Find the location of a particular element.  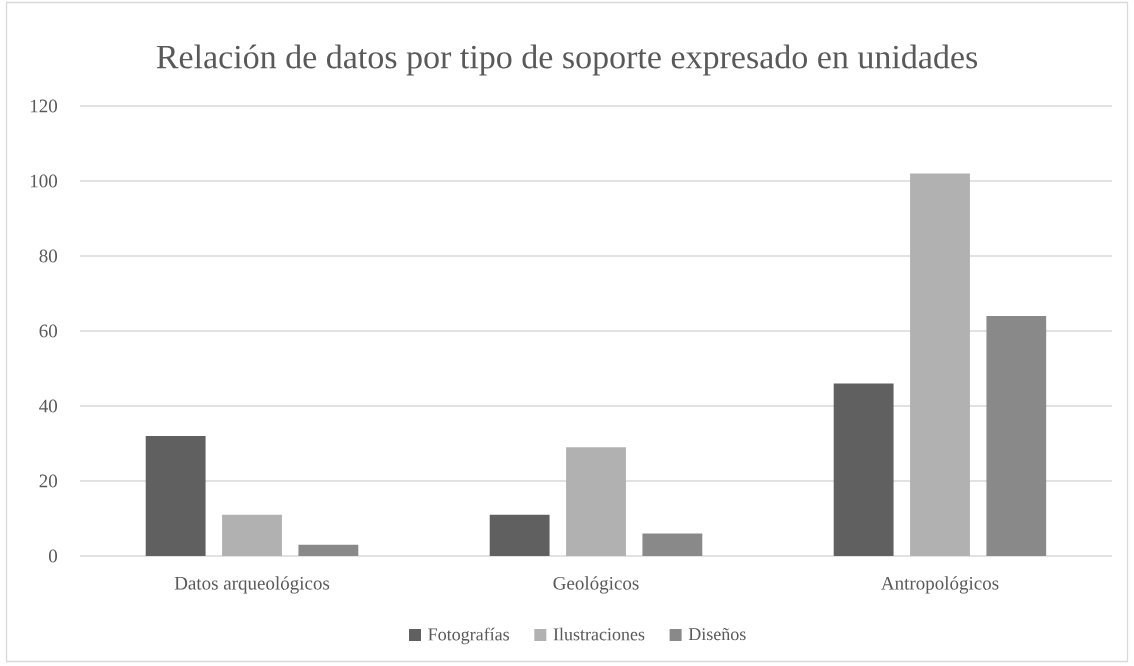

y-tick-label: 80 is located at coordinates (48, 256).